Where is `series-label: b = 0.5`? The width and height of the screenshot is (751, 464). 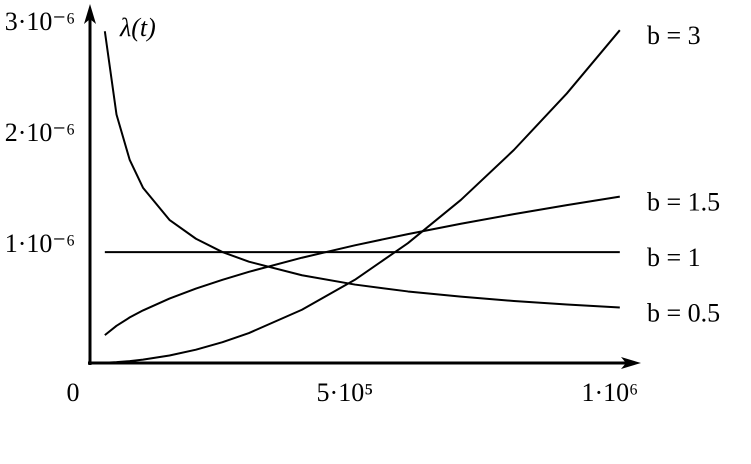
series-label: b = 0.5 is located at coordinates (683, 313).